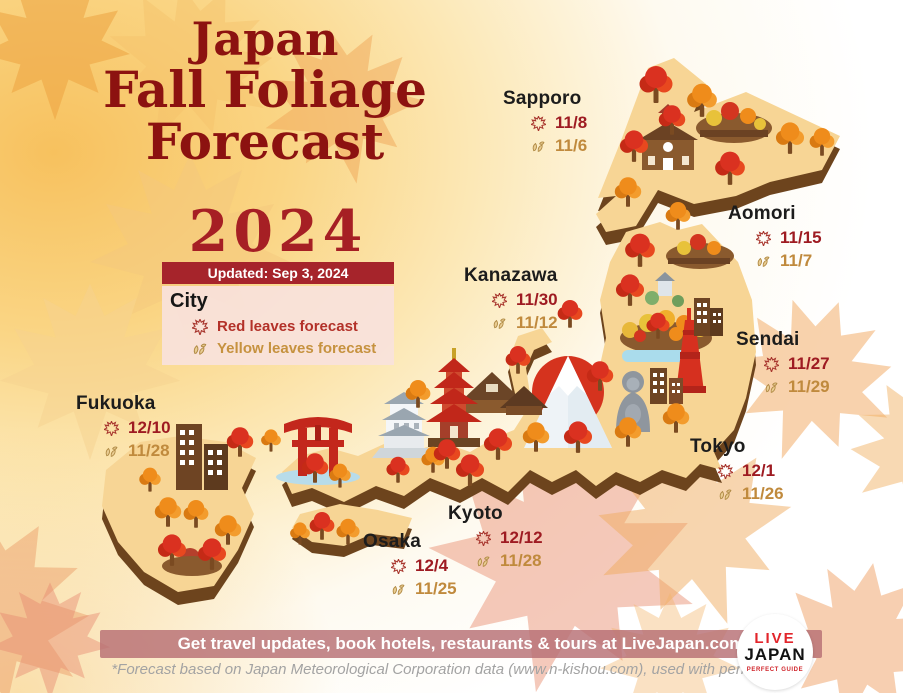  What do you see at coordinates (432, 565) in the screenshot?
I see `red-leaves-date: 12/4` at bounding box center [432, 565].